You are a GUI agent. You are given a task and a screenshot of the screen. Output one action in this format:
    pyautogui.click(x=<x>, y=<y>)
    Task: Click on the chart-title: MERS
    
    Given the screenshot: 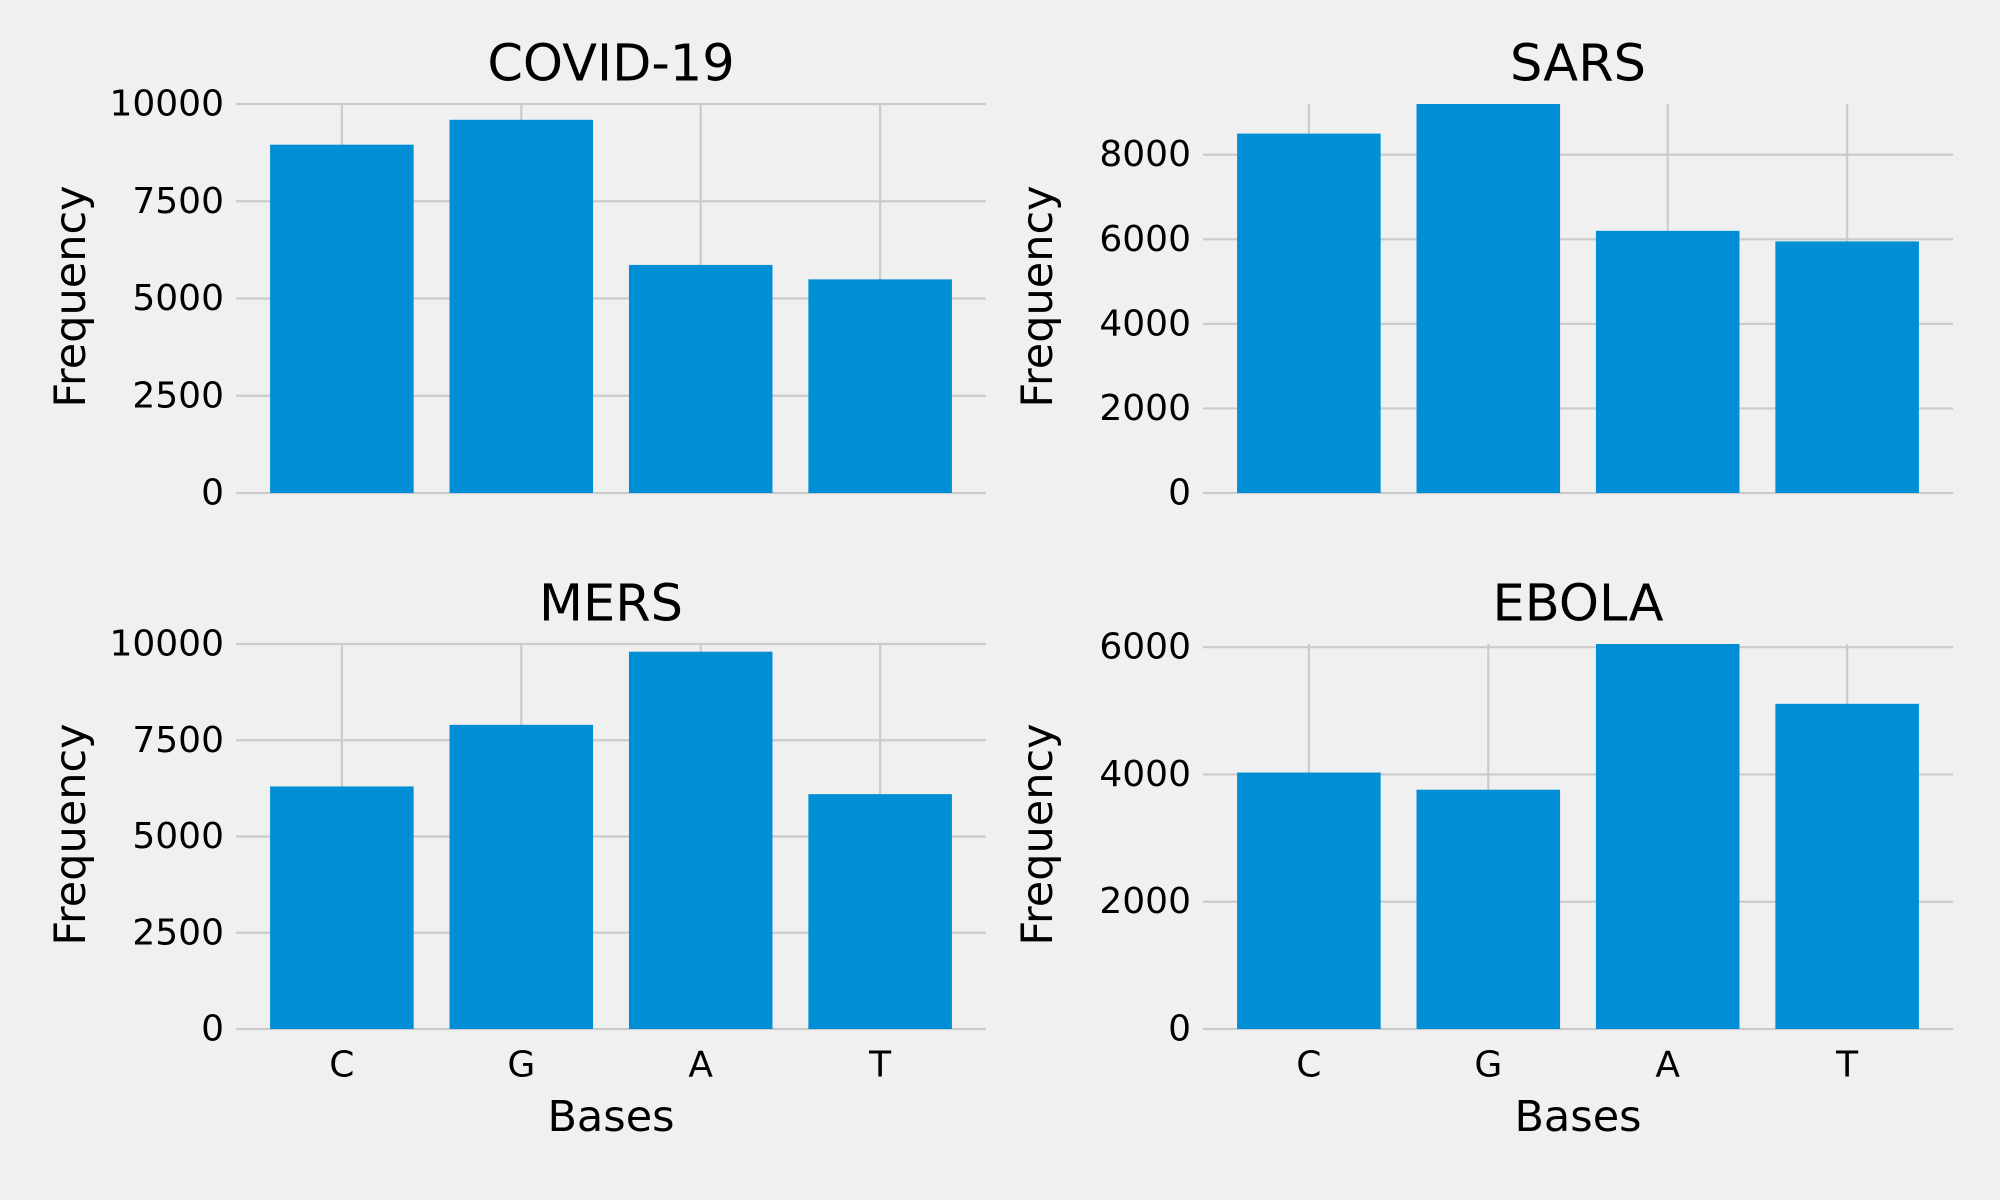 What is the action you would take?
    pyautogui.click(x=611, y=604)
    